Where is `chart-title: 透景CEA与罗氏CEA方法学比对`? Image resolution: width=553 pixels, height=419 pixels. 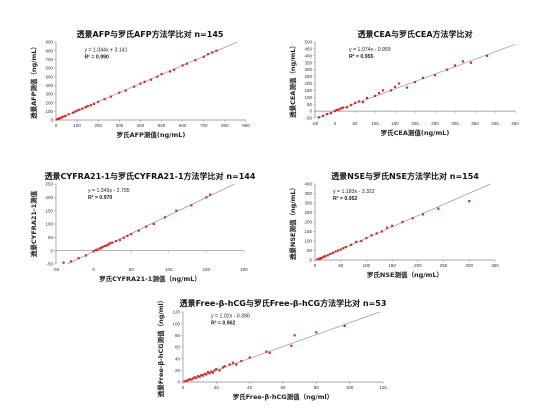
chart-title: 透景CEA与罗氏CEA方法学比对 is located at coordinates (414, 34).